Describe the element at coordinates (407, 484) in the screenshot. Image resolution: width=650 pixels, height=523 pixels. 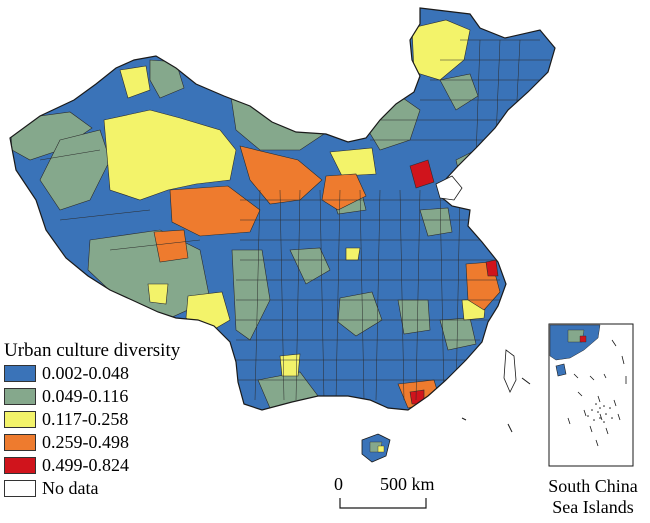
I see `scale-end-label: 500 km` at that location.